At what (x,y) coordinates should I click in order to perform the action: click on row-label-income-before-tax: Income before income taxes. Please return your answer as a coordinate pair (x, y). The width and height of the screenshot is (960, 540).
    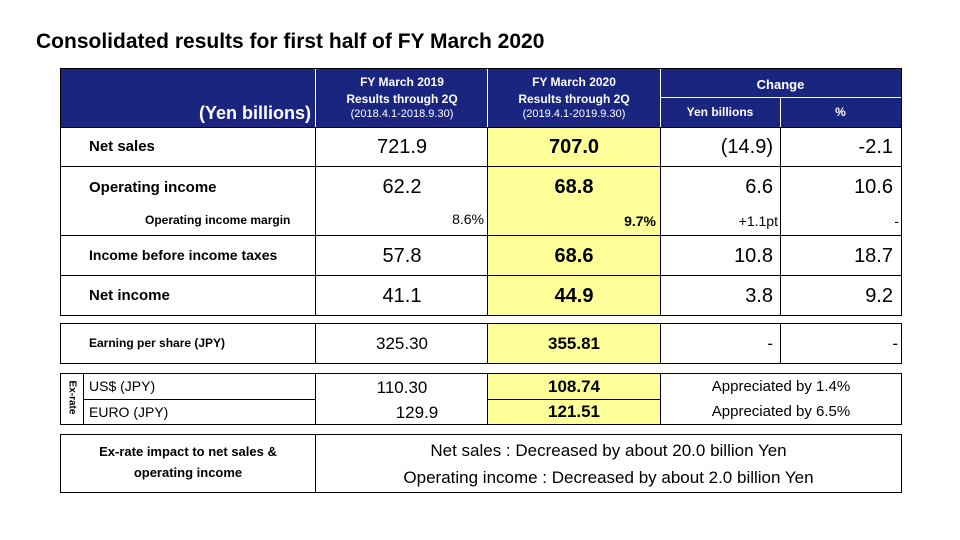
    Looking at the image, I should click on (183, 255).